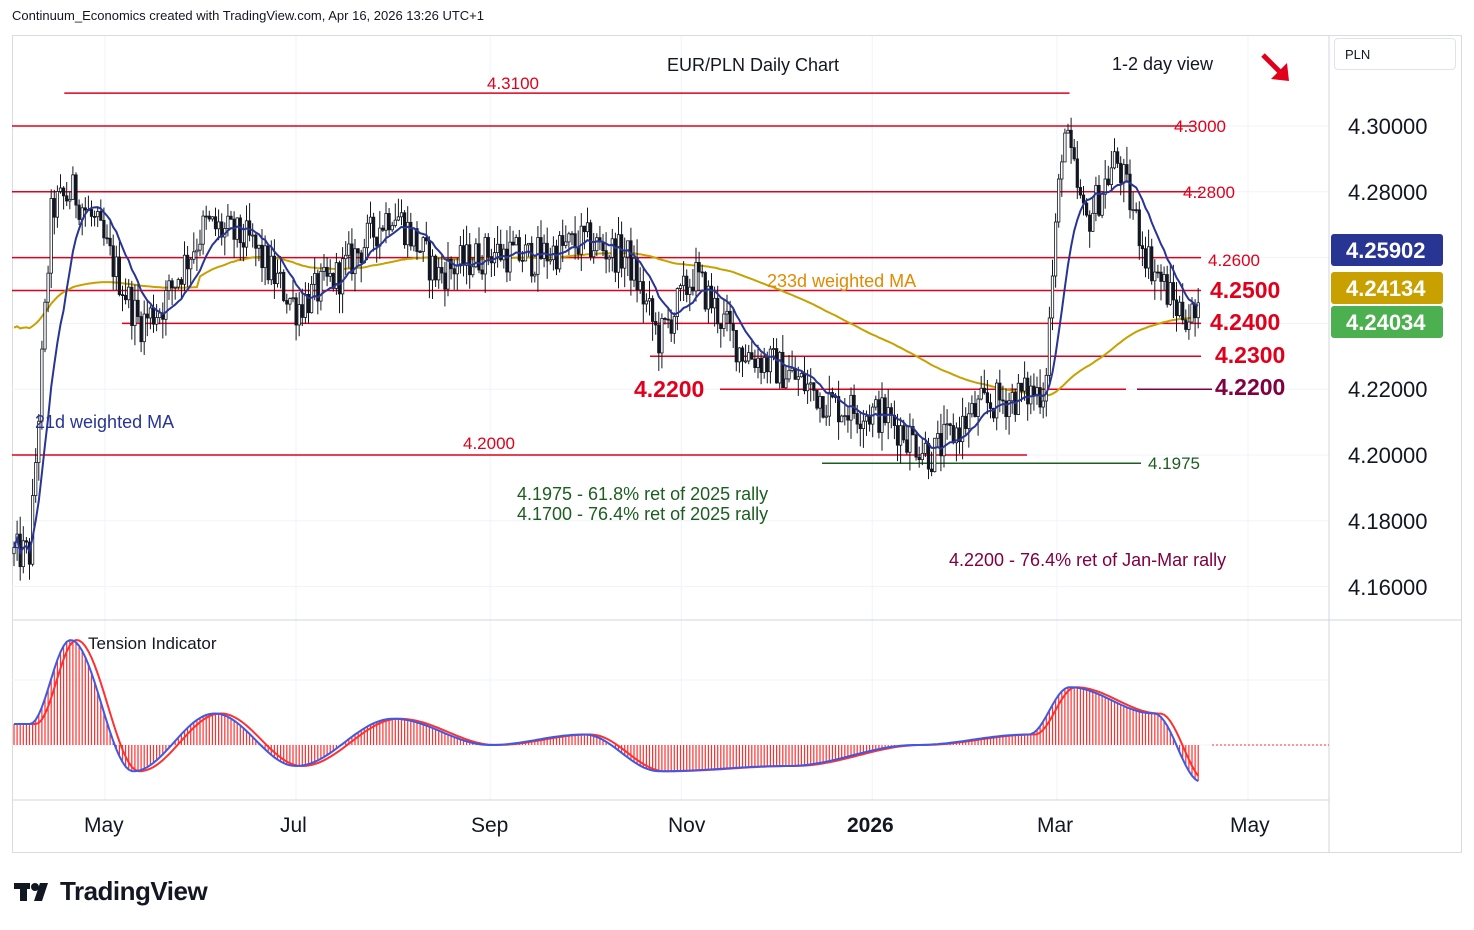 Image resolution: width=1474 pixels, height=930 pixels. Describe the element at coordinates (1163, 64) in the screenshot. I see `view-label: 1-2 day view` at that location.